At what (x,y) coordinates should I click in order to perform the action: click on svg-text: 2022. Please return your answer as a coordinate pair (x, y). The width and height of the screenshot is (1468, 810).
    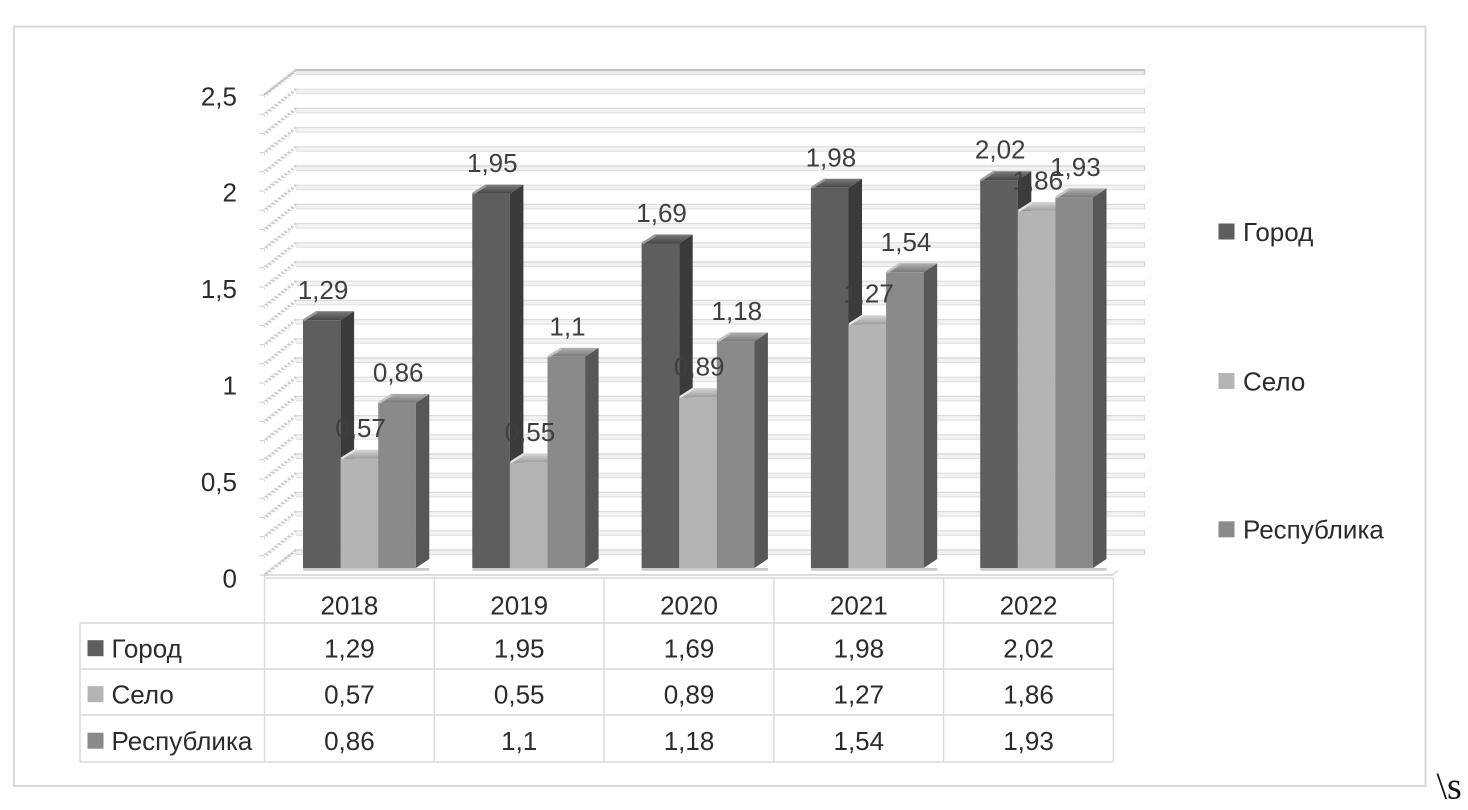
    Looking at the image, I should click on (1029, 606).